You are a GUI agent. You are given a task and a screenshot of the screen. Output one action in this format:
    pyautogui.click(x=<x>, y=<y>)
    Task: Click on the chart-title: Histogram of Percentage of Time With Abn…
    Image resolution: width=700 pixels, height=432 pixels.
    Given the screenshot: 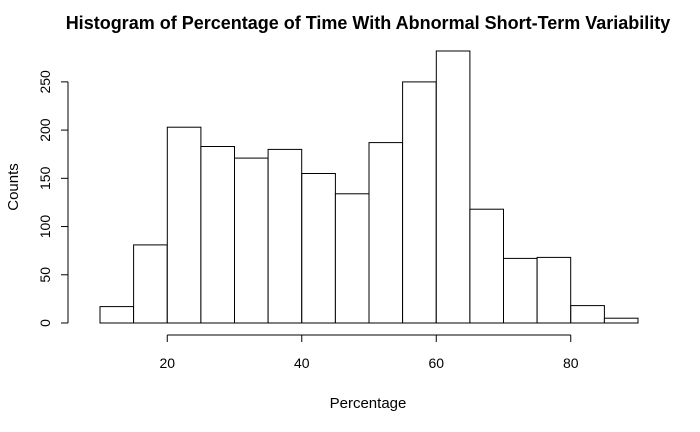 What is the action you would take?
    pyautogui.click(x=368, y=23)
    